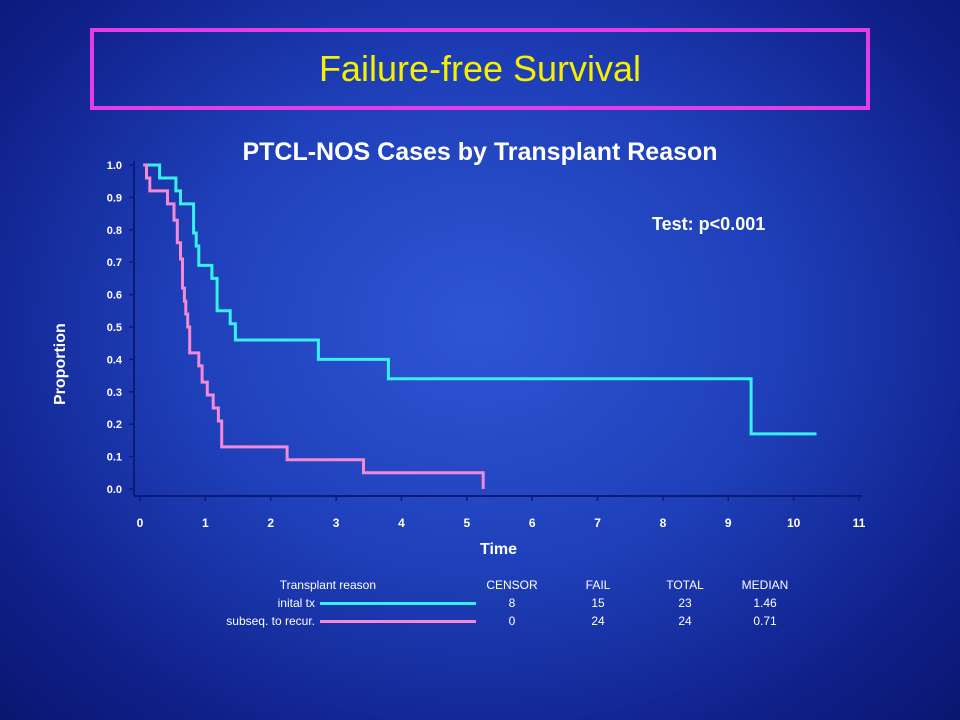  I want to click on legend-header-median: MEDIAN, so click(765, 585).